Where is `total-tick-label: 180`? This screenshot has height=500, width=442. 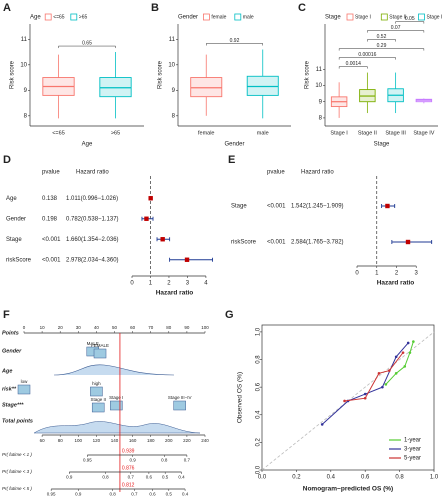
total-tick-label: 180 is located at coordinates (151, 440).